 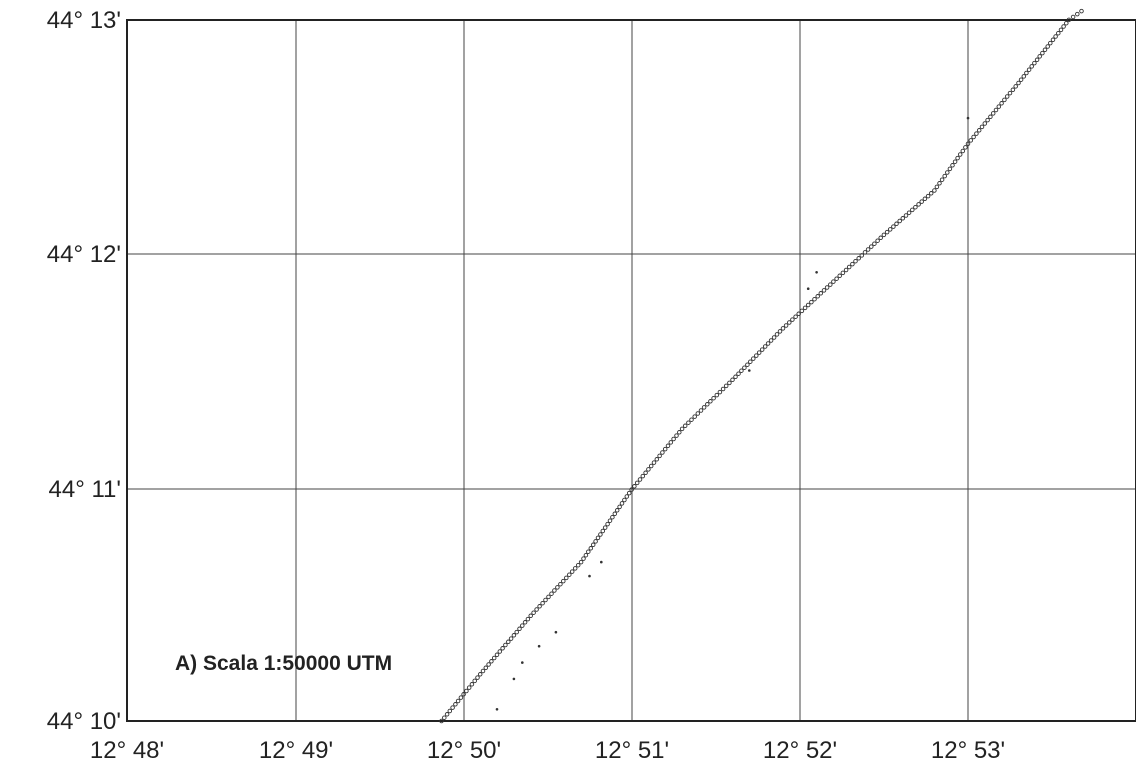 I want to click on longitude-tick-label: 12° 51', so click(x=632, y=750).